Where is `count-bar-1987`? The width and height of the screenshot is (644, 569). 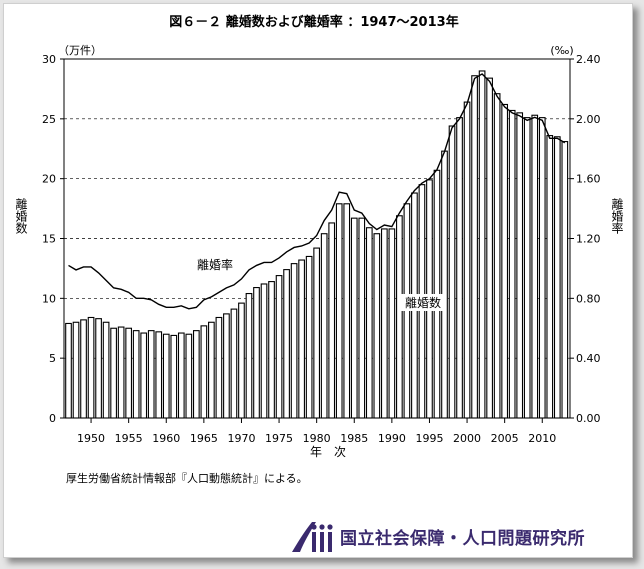 count-bar-1987 is located at coordinates (369, 323).